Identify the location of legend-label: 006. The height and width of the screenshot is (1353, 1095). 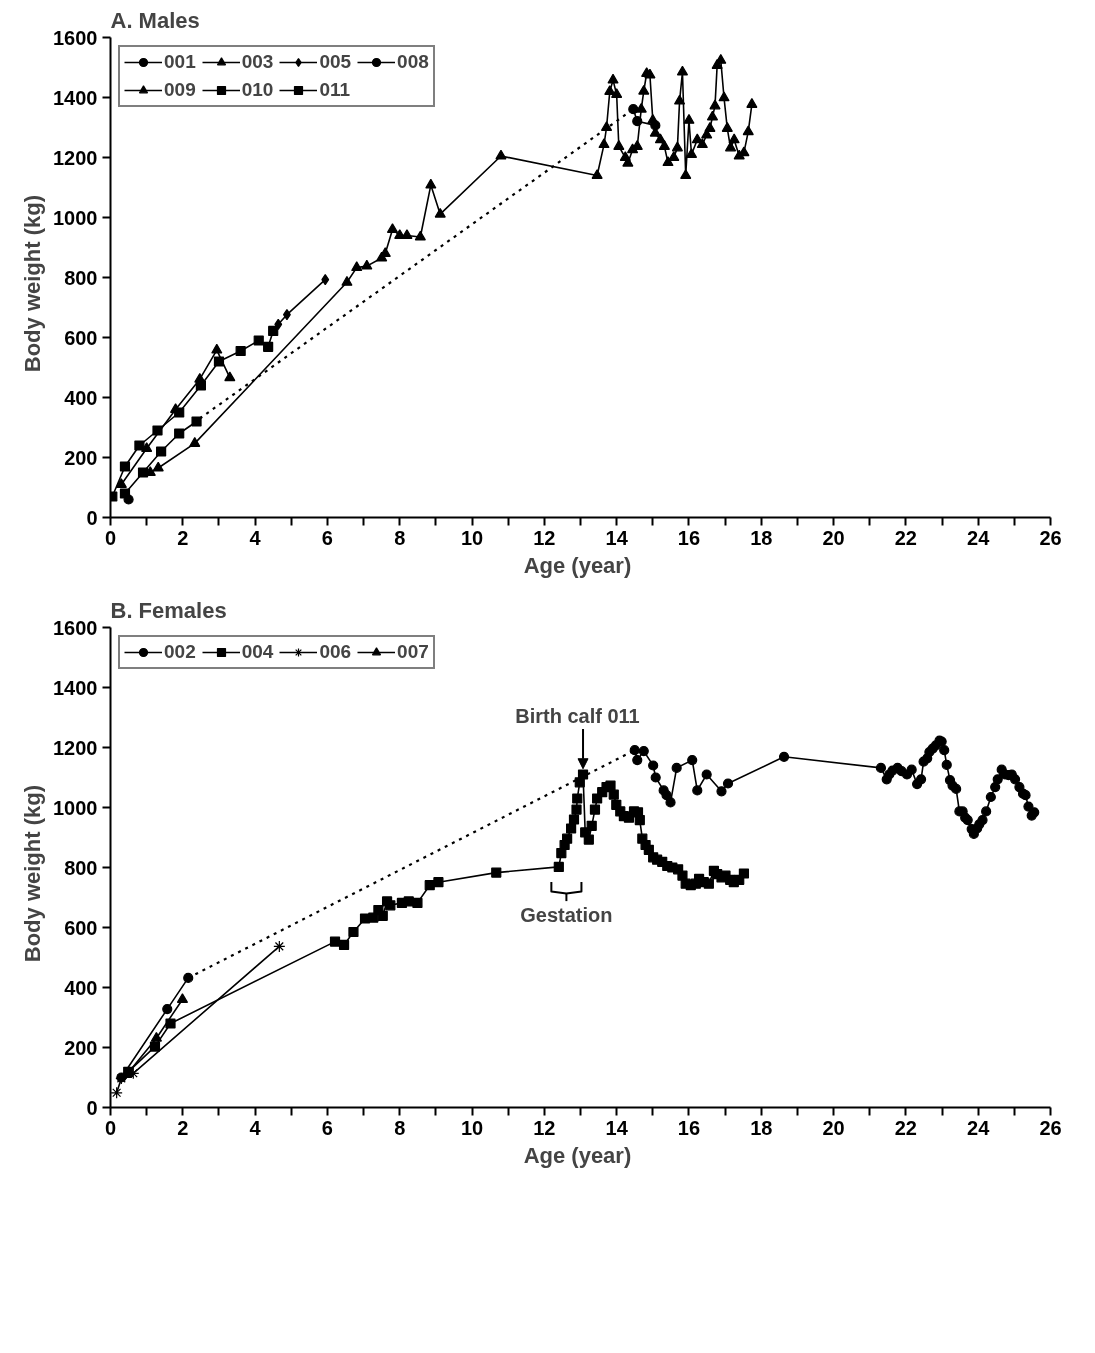
(335, 652).